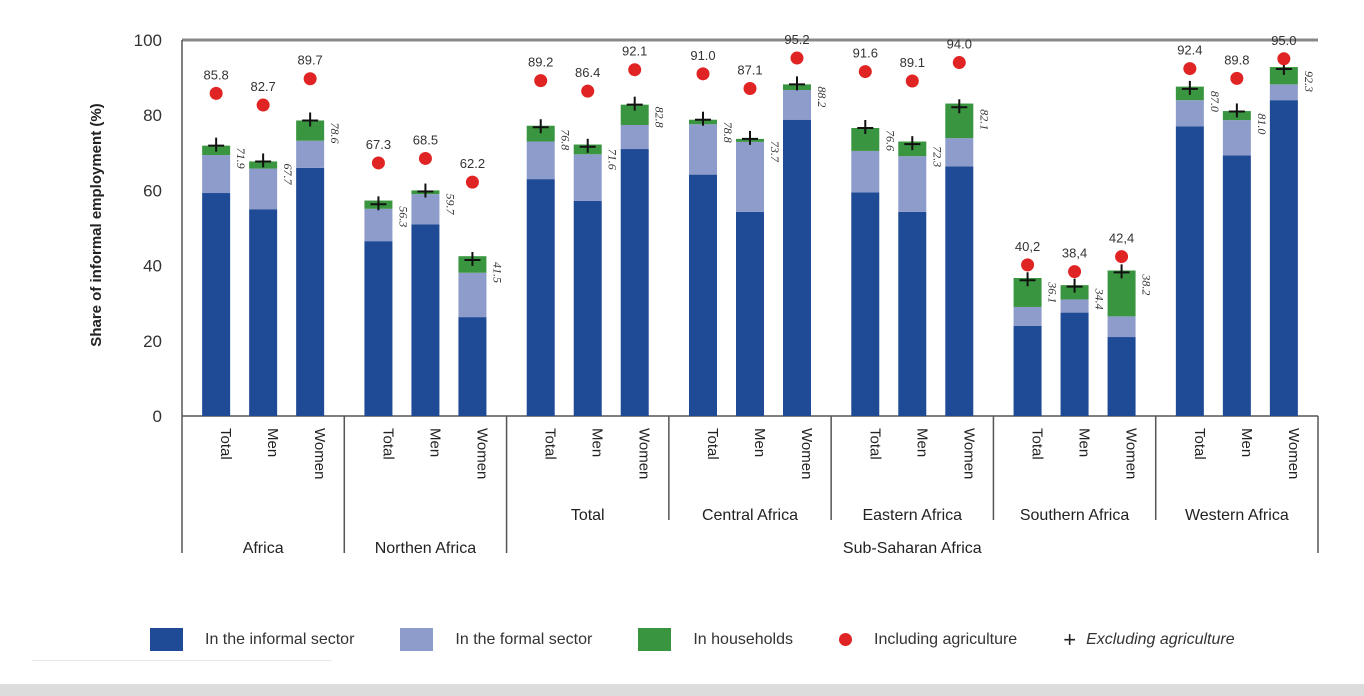  What do you see at coordinates (1236, 59) in the screenshot?
I see `including-agriculture-label: 89.8` at bounding box center [1236, 59].